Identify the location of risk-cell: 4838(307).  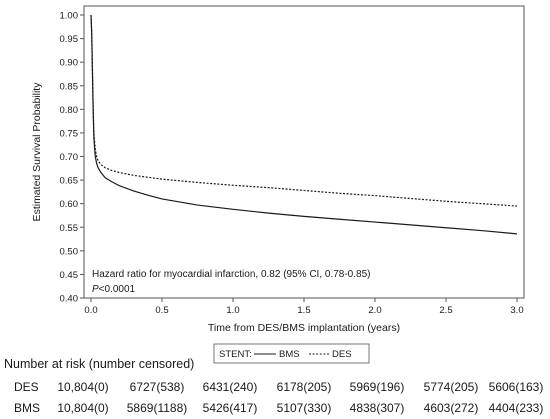
(377, 408).